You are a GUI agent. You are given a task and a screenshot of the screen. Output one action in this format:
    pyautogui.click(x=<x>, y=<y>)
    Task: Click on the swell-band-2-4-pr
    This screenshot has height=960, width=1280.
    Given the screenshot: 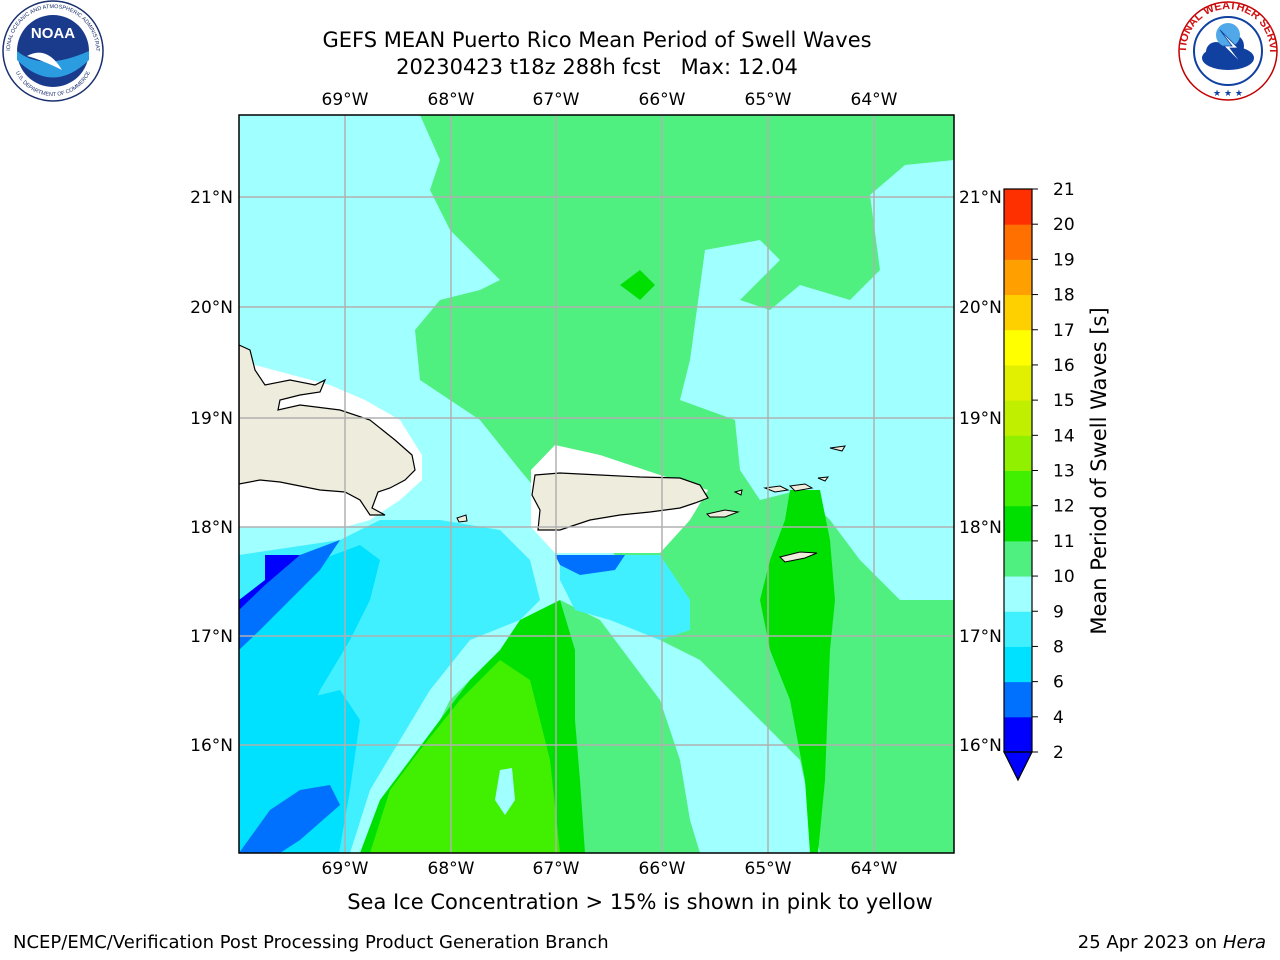 What is the action you would take?
    pyautogui.click(x=590, y=565)
    